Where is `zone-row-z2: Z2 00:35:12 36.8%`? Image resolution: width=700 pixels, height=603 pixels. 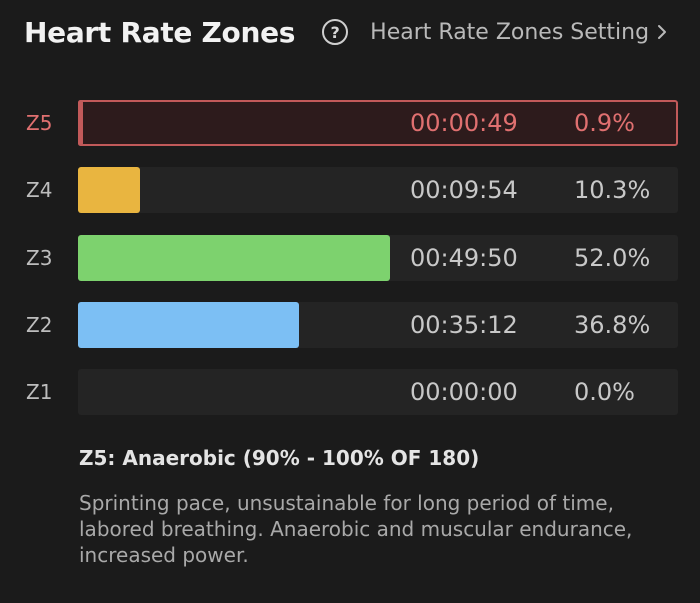 zone-row-z2: Z2 00:35:12 36.8% is located at coordinates (350, 325).